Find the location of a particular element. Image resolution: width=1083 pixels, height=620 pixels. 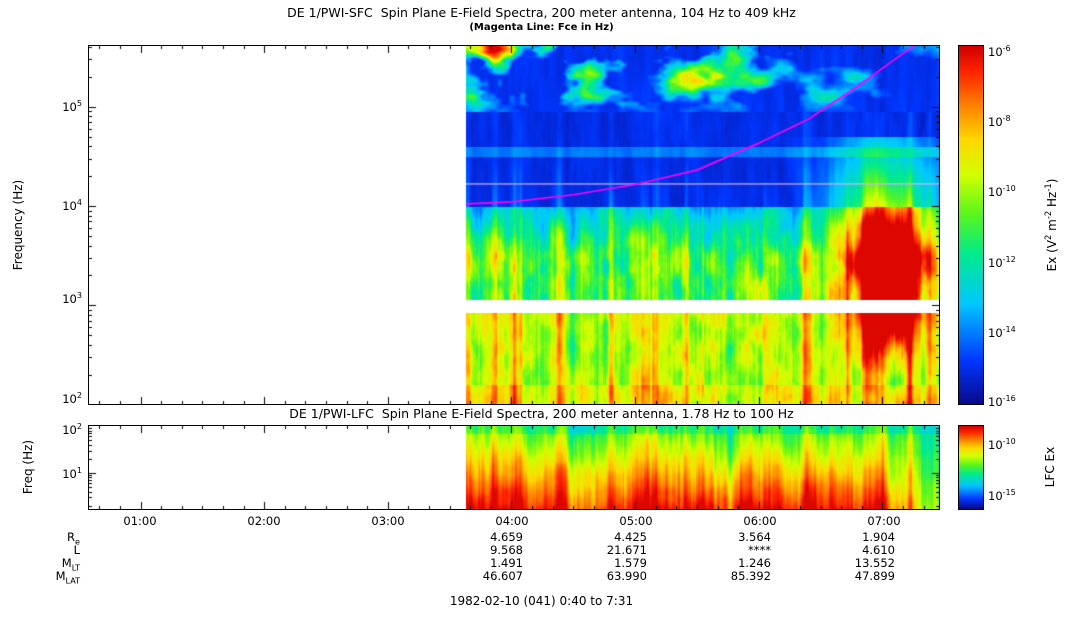

sfc-cbtick-5: 10⁻¹⁶ is located at coordinates (1002, 401).